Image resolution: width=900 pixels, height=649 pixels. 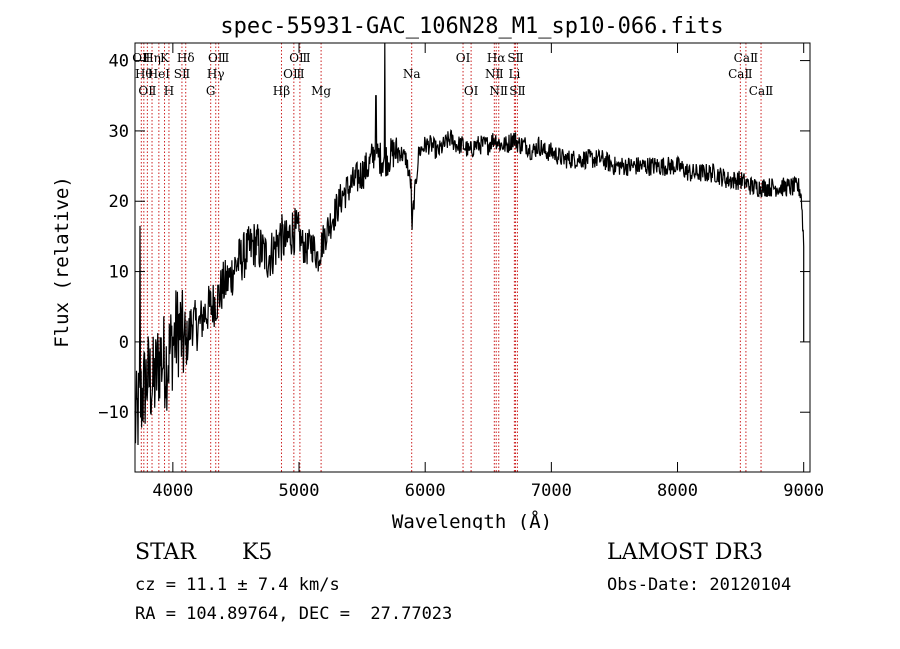 What do you see at coordinates (144, 74) in the screenshot?
I see `spectral-line-label: Hθ` at bounding box center [144, 74].